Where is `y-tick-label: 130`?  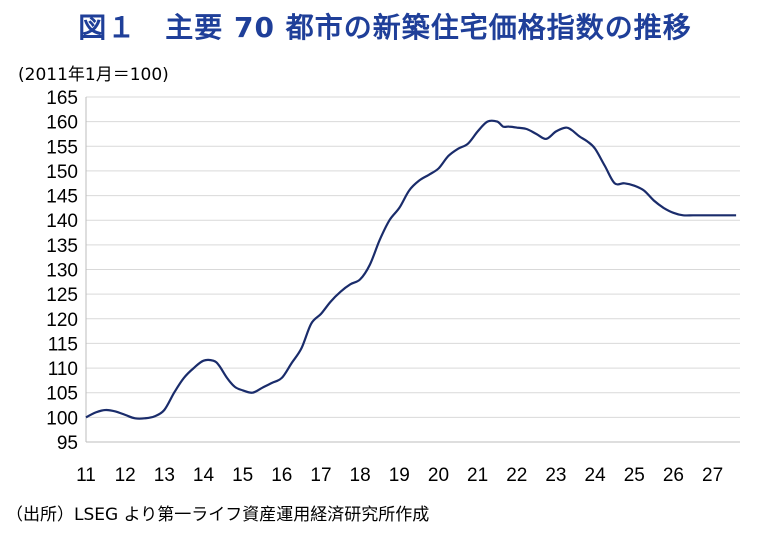
y-tick-label: 130 is located at coordinates (62, 271).